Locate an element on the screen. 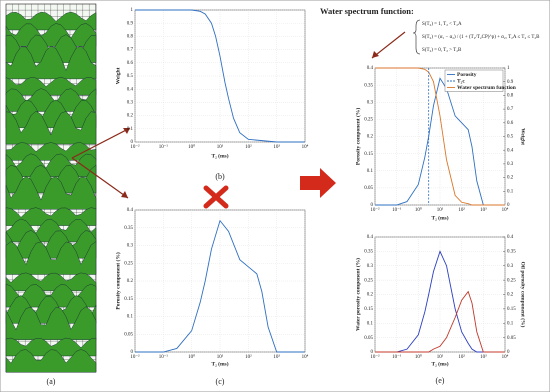  y2-tick-label: 0.9 is located at coordinates (510, 82).